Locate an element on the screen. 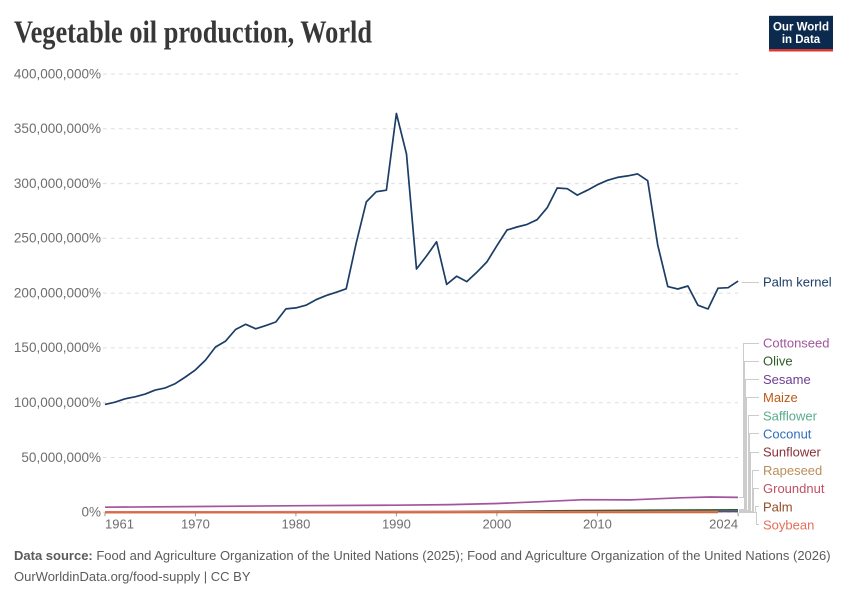 The image size is (850, 600). svg-text: Groundnut is located at coordinates (794, 488).